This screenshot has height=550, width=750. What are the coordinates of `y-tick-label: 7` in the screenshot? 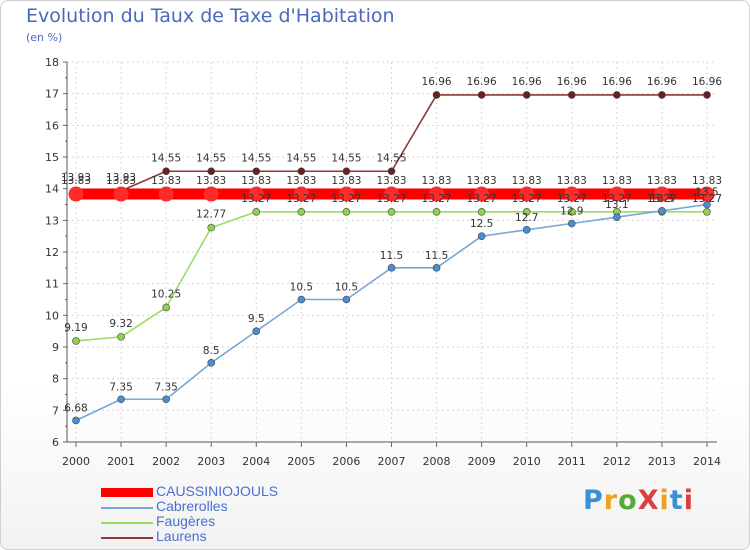 It's located at (55, 410).